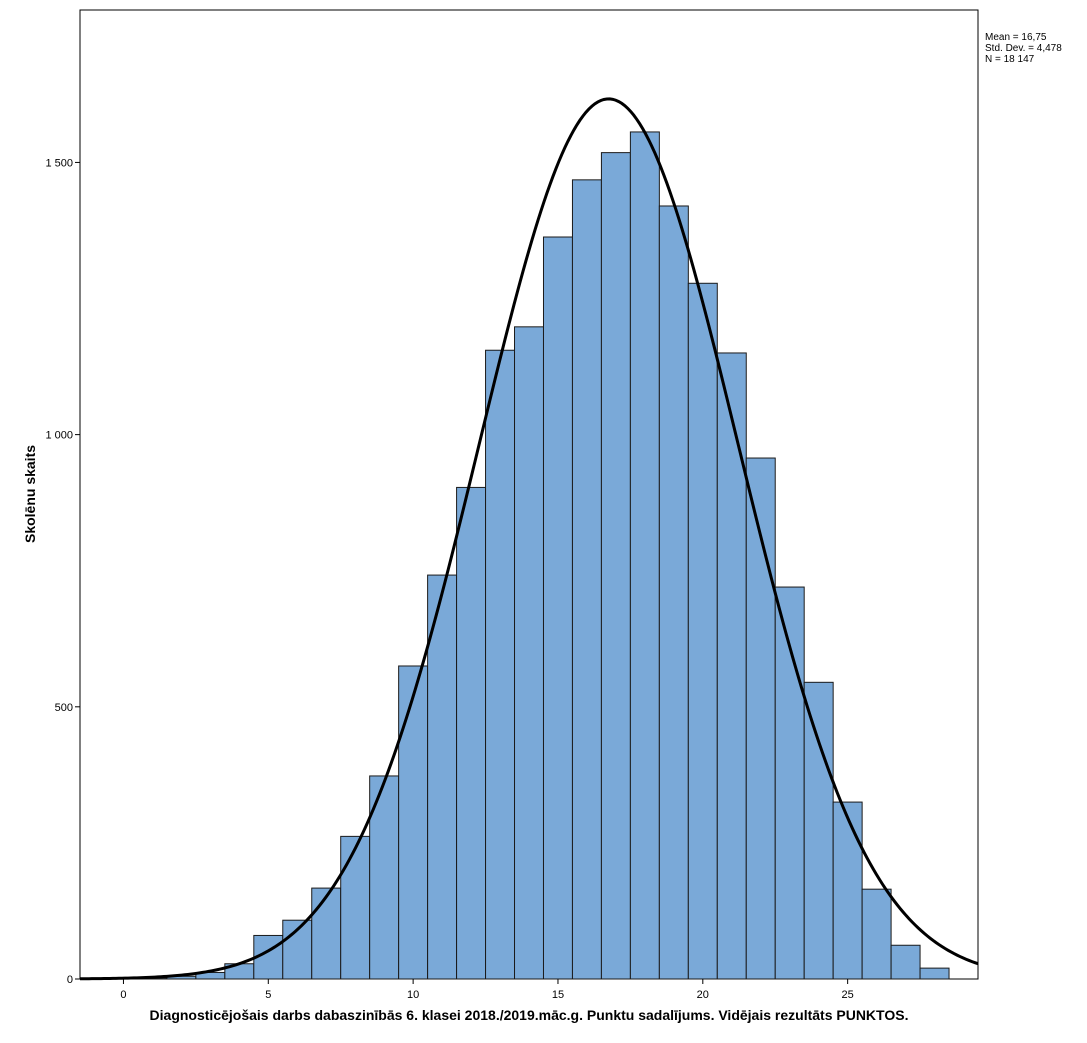 Image resolution: width=1087 pixels, height=1043 pixels. I want to click on x-tick-label: 10, so click(413, 995).